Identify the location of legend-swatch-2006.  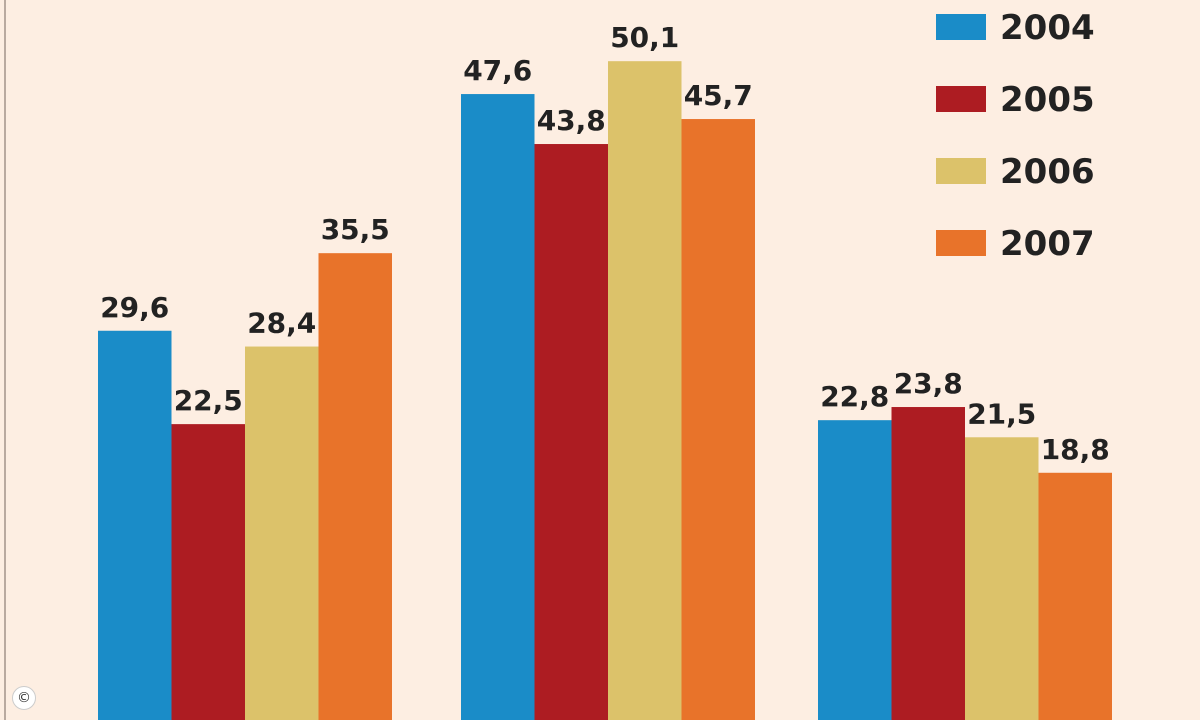
(961, 171).